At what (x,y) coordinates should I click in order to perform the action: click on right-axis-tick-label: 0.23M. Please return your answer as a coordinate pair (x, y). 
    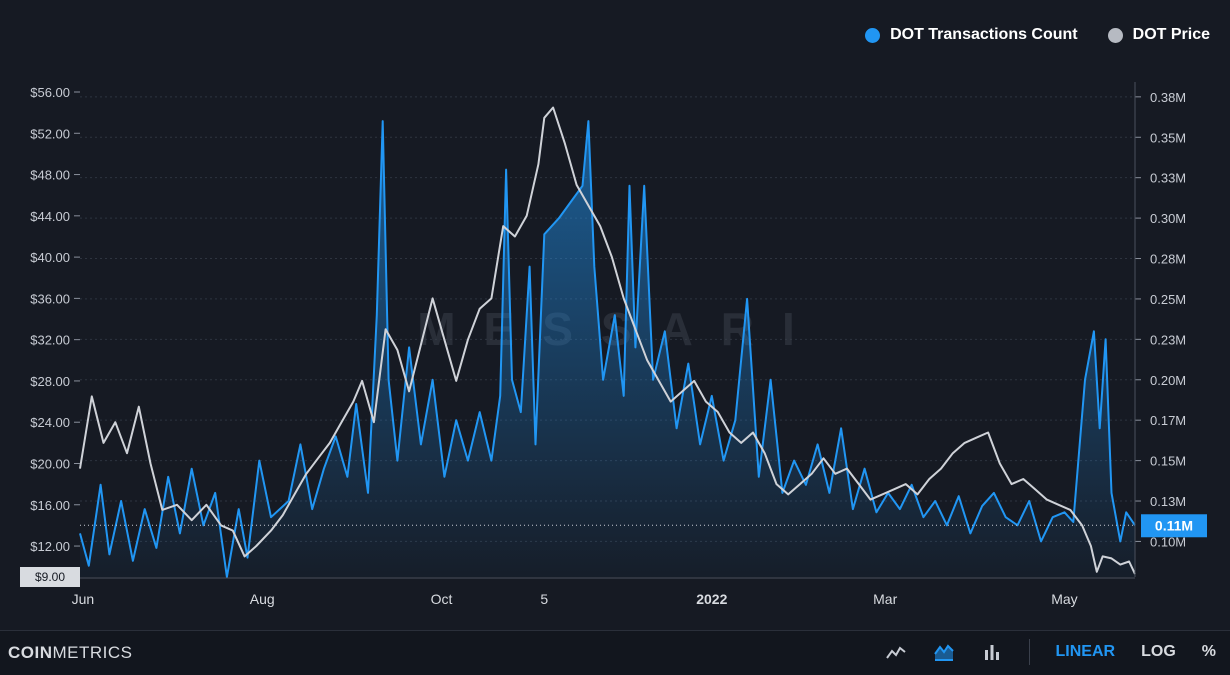
    Looking at the image, I should click on (1168, 339).